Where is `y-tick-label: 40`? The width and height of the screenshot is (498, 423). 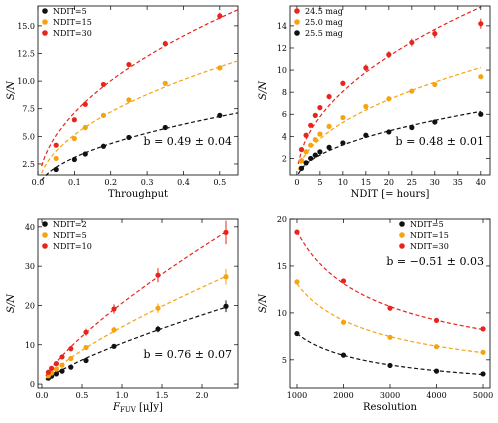 y-tick-label: 40 is located at coordinates (30, 227).